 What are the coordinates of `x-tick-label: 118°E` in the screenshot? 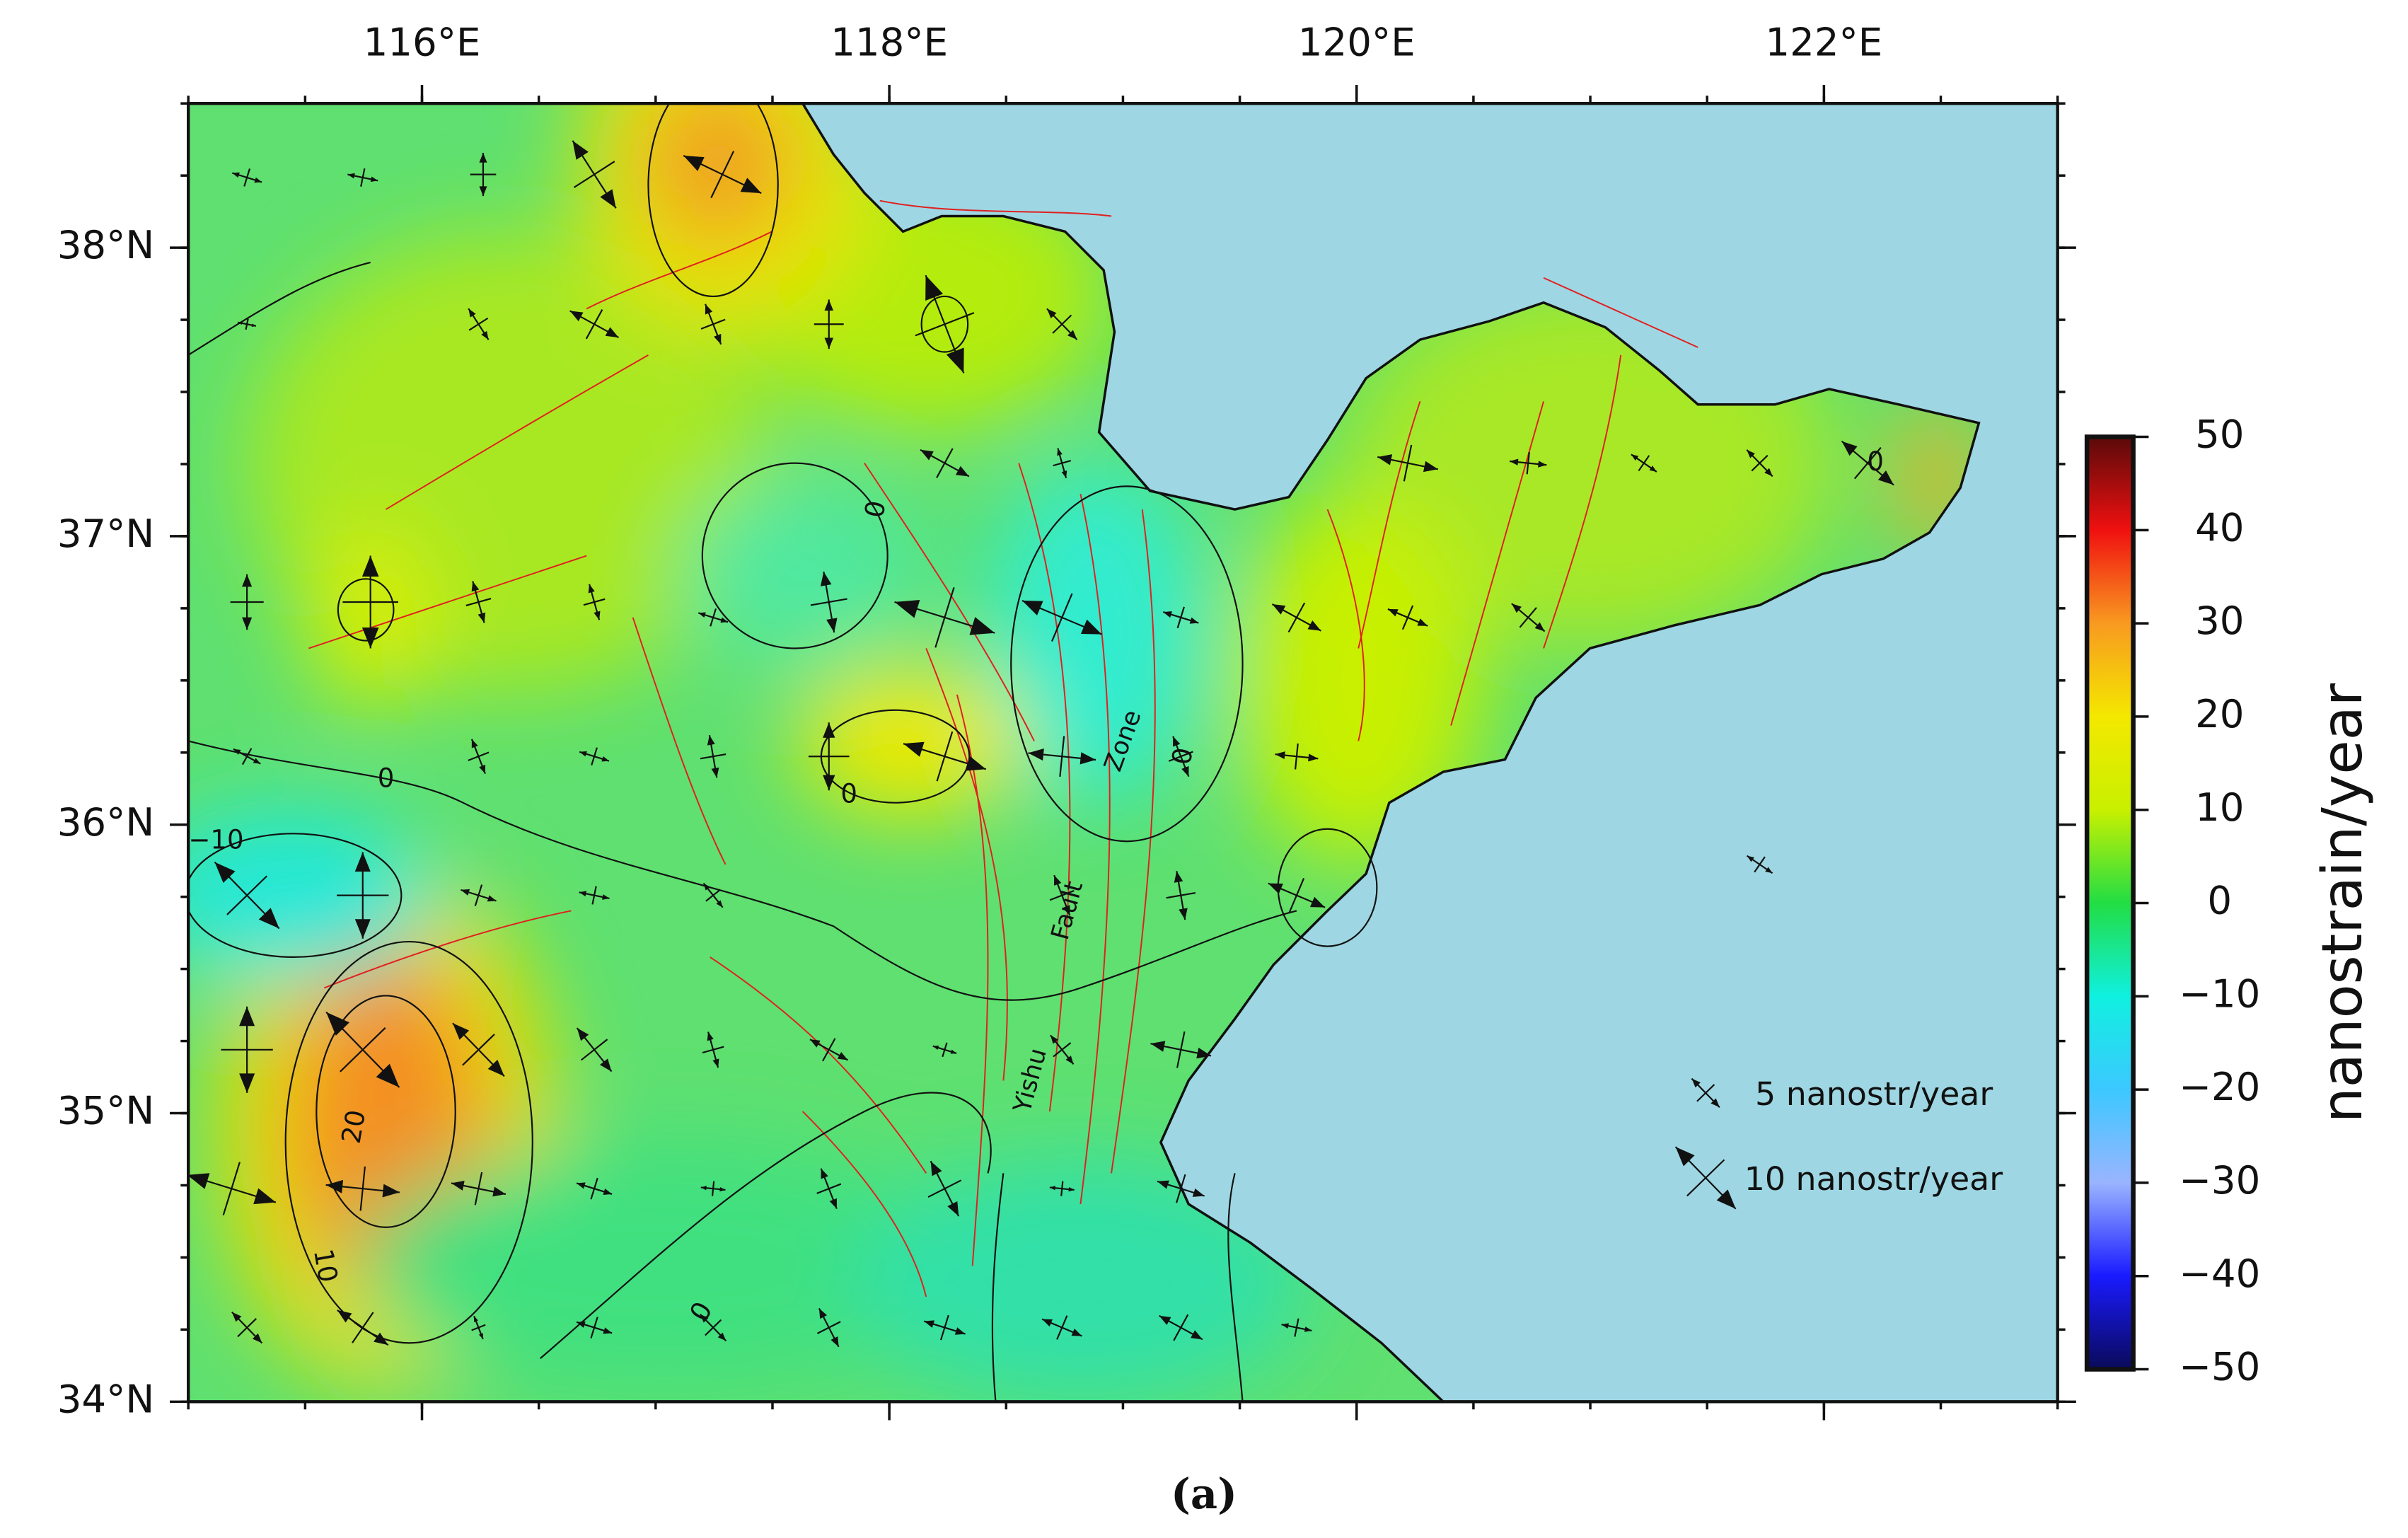 It's located at (889, 41).